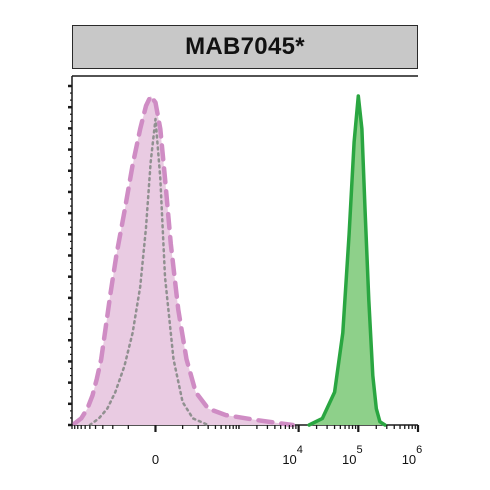 The width and height of the screenshot is (490, 490). Describe the element at coordinates (412, 455) in the screenshot. I see `x-tick-label: 10⁶` at that location.